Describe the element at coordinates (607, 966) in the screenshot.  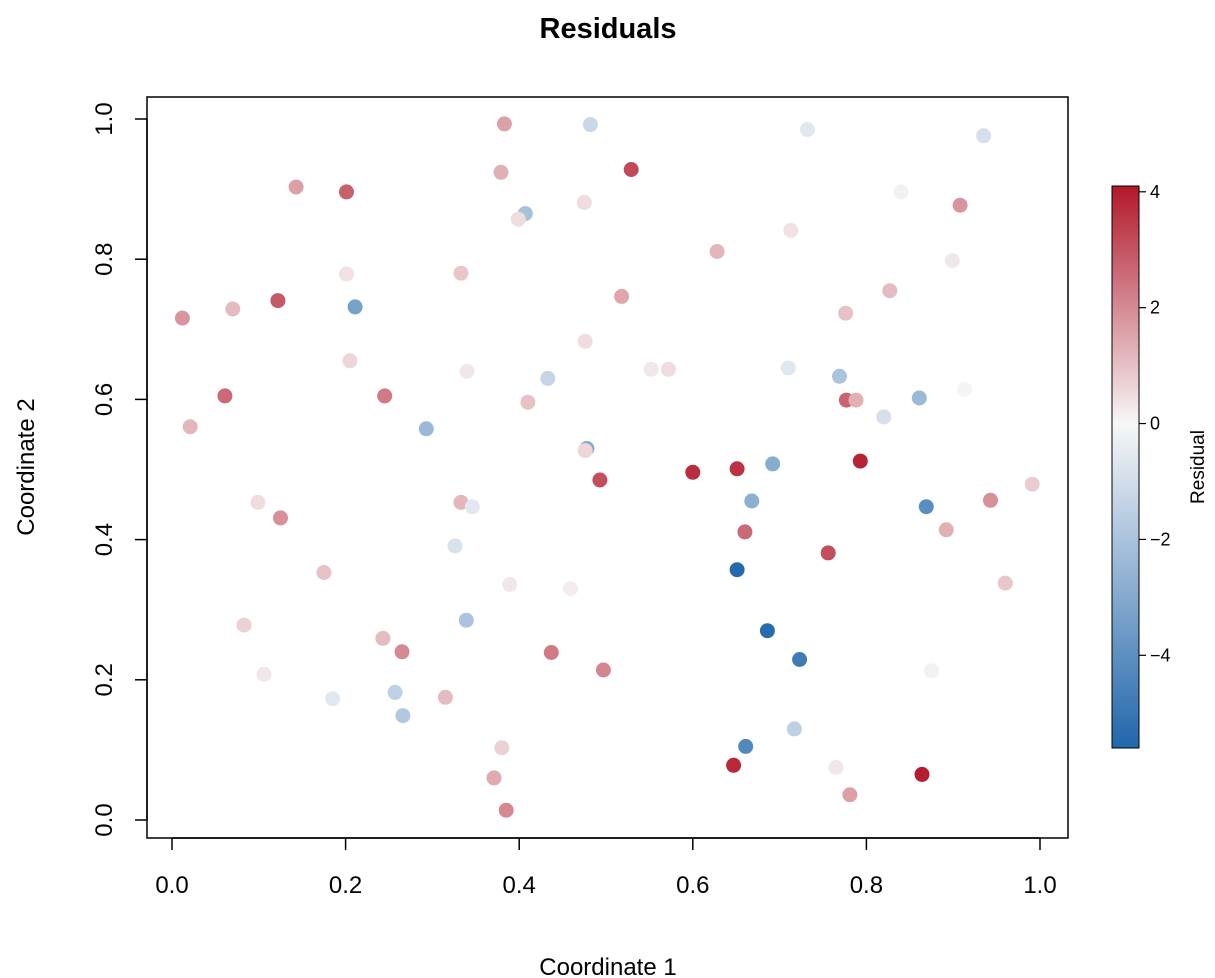
I see `x-axis-label: Coordinate 1` at that location.